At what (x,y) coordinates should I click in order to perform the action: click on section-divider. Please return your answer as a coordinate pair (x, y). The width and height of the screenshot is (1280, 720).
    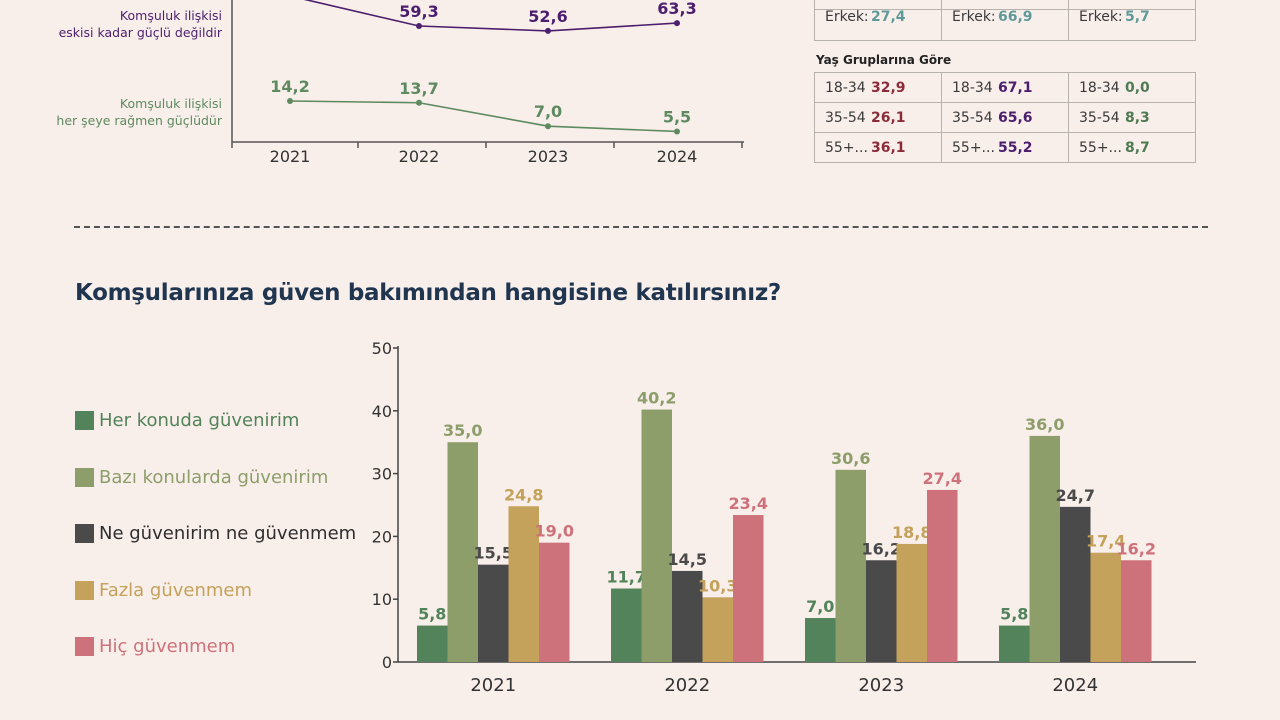
    Looking at the image, I should click on (641, 227).